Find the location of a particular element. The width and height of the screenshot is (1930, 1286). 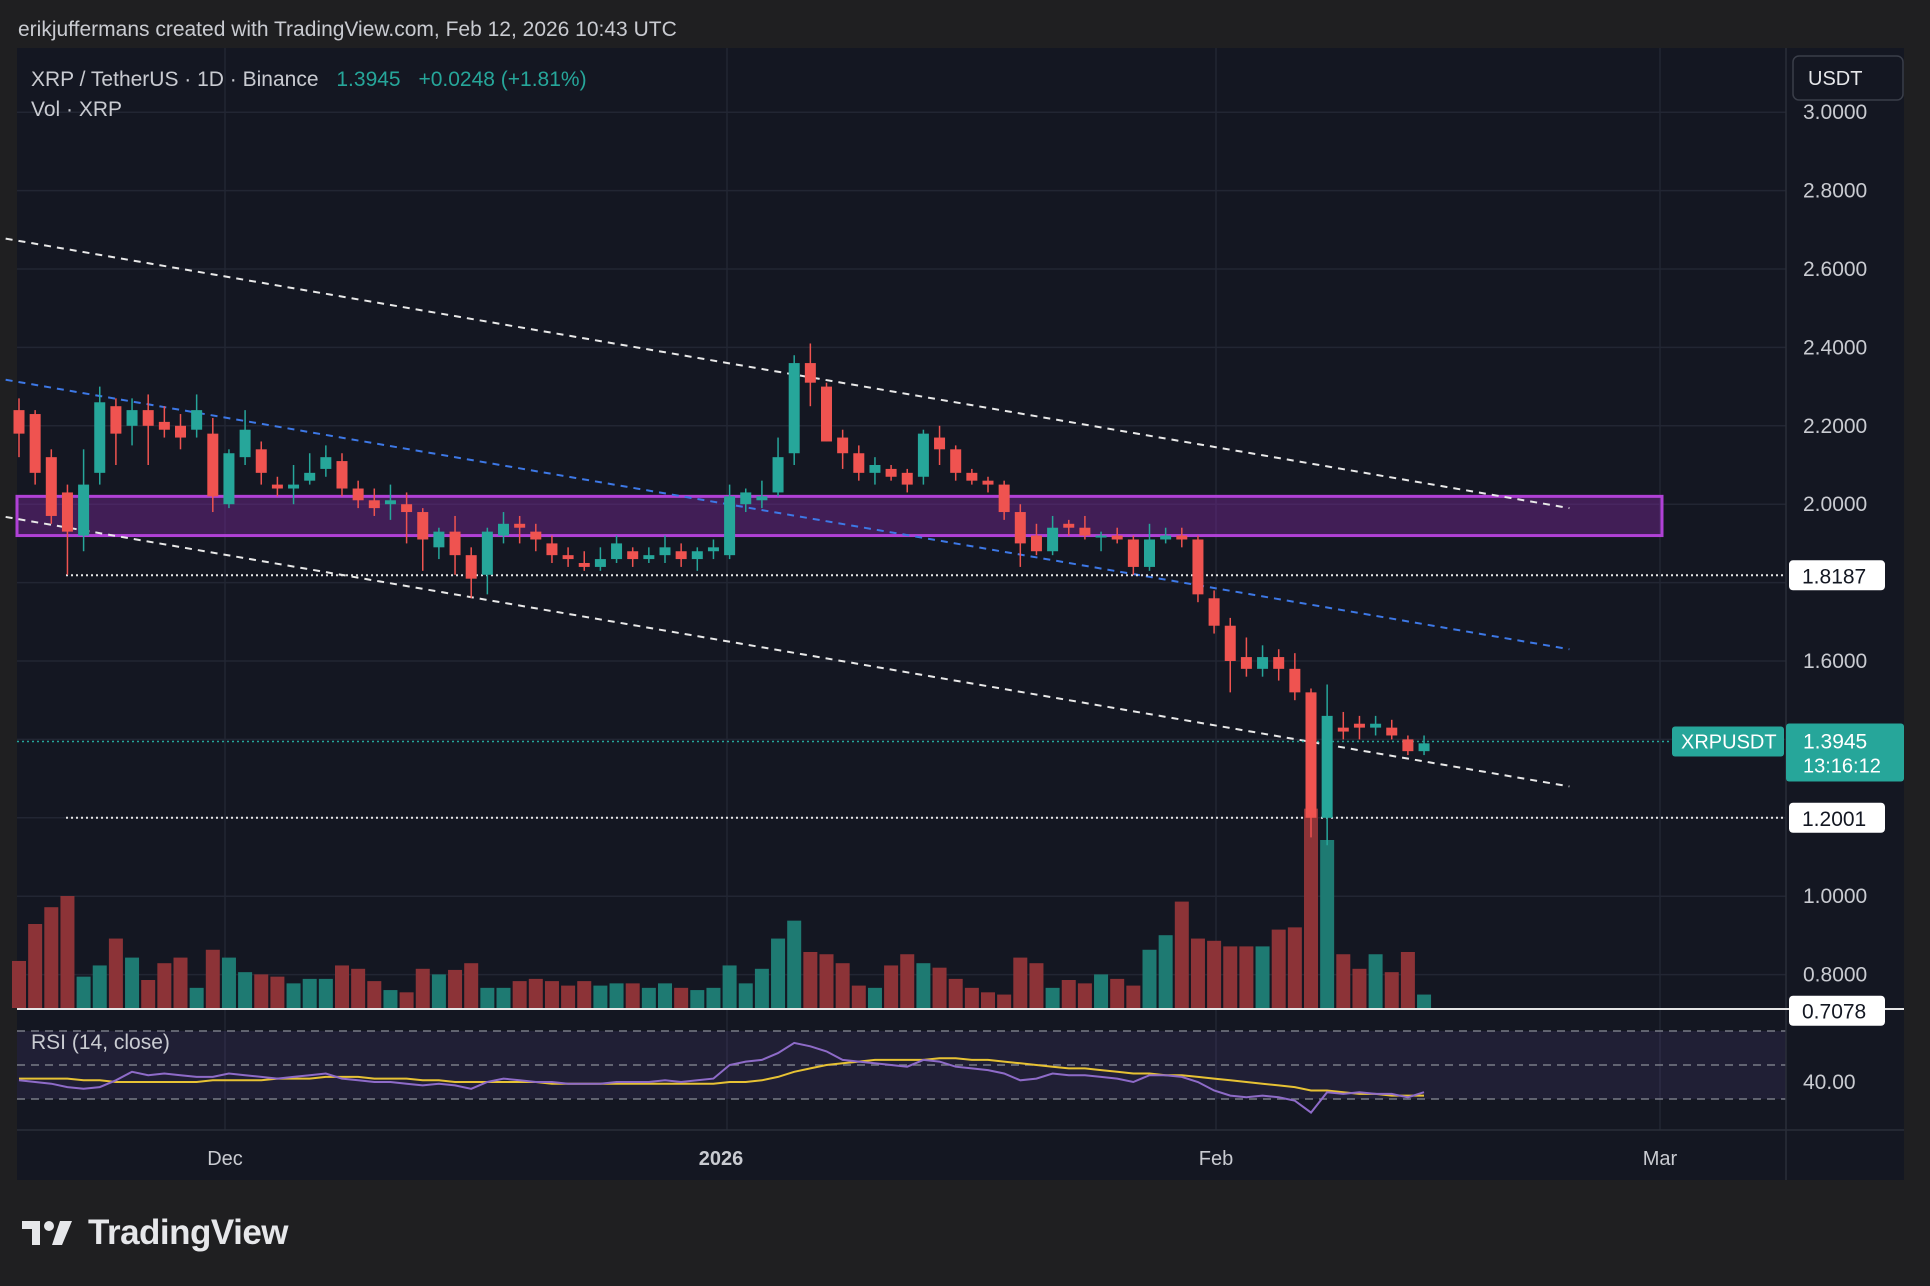

price-tick-label: 2.4000 is located at coordinates (1835, 347).